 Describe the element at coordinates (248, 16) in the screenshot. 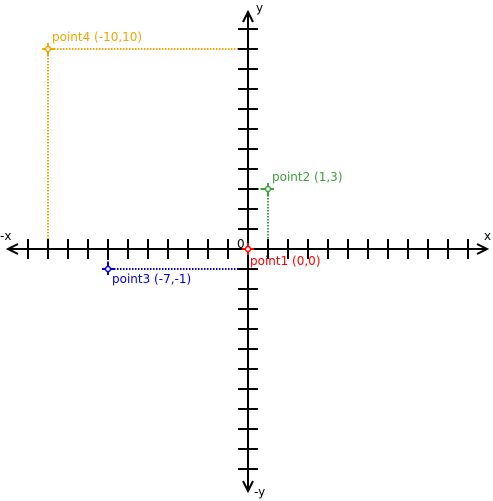

I see `y-axis-arrow-top` at that location.